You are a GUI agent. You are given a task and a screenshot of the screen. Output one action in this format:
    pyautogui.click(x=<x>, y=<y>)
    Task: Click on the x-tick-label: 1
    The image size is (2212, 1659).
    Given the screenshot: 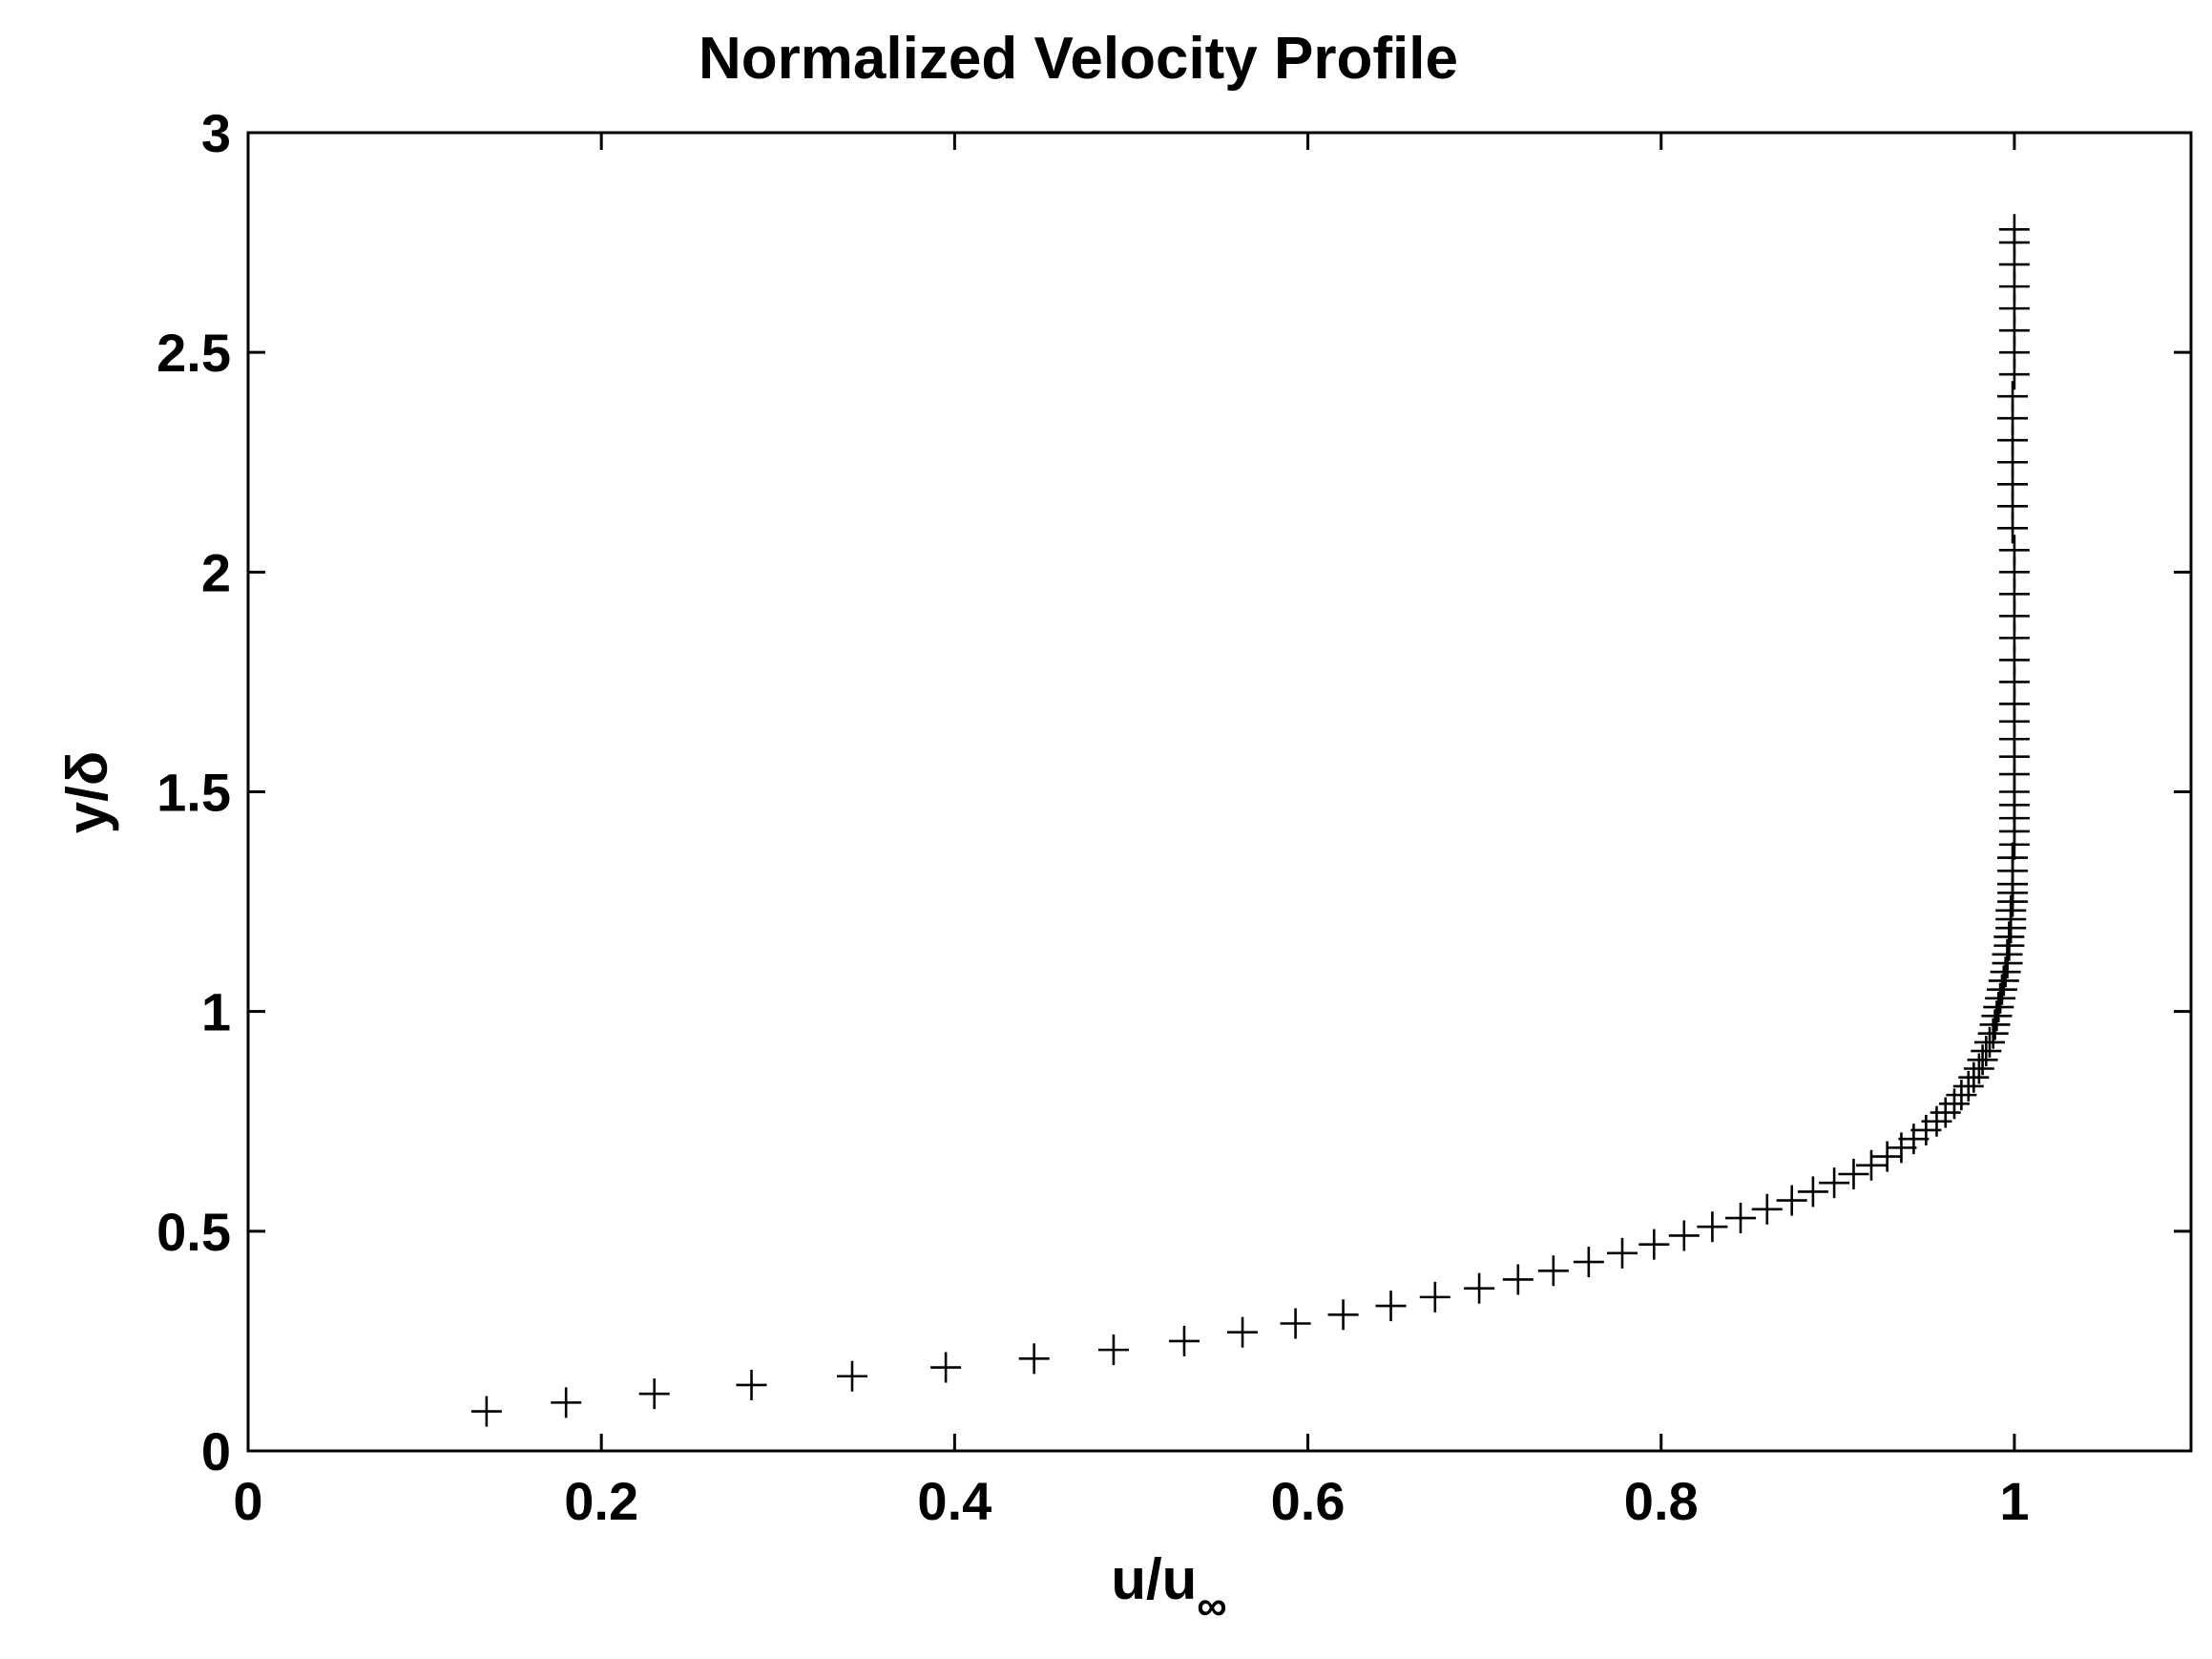 What is the action you would take?
    pyautogui.click(x=2014, y=1501)
    